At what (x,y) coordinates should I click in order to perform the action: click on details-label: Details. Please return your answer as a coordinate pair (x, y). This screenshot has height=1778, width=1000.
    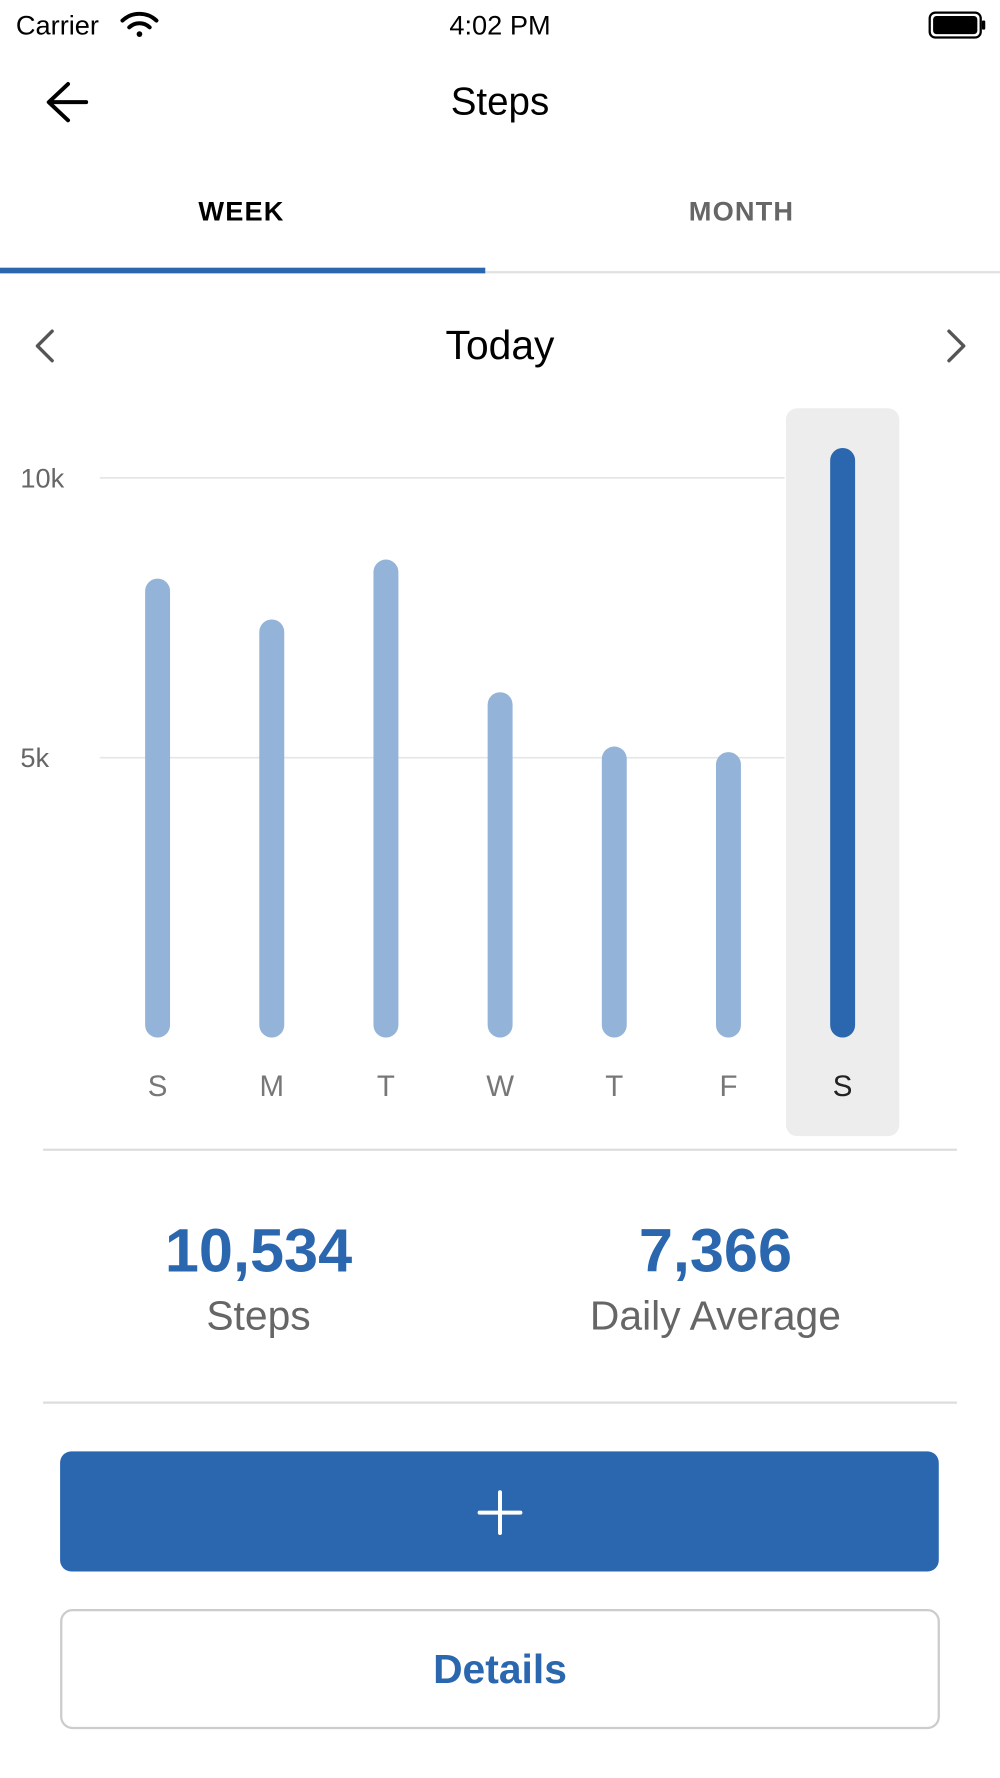
    Looking at the image, I should click on (500, 1669).